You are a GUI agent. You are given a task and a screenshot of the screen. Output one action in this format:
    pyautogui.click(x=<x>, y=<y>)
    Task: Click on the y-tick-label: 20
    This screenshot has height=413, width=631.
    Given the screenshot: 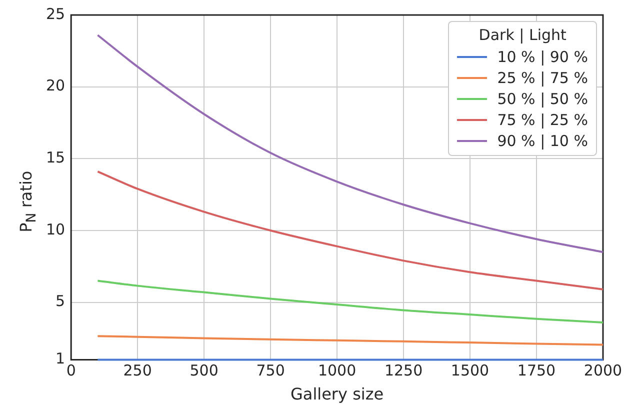 What is the action you would take?
    pyautogui.click(x=56, y=85)
    